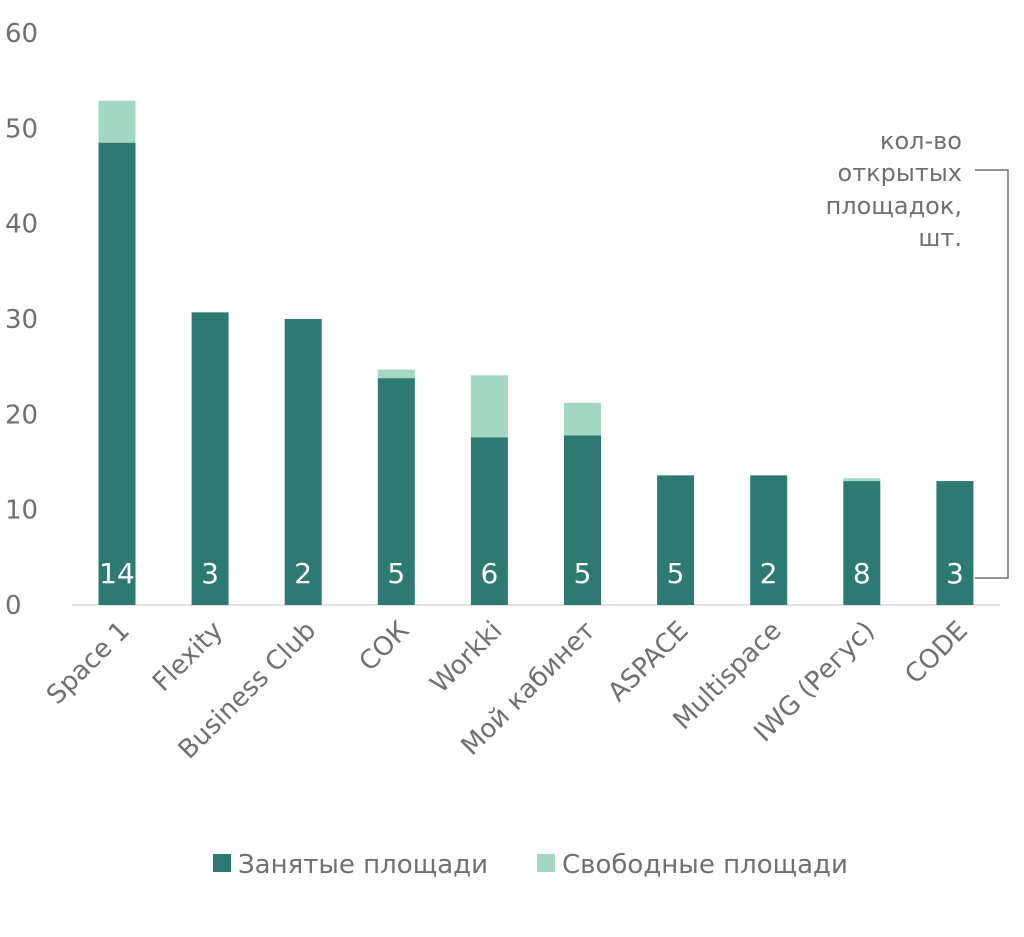 Image resolution: width=1024 pixels, height=937 pixels. What do you see at coordinates (21, 129) in the screenshot?
I see `y-tick-label: 50` at bounding box center [21, 129].